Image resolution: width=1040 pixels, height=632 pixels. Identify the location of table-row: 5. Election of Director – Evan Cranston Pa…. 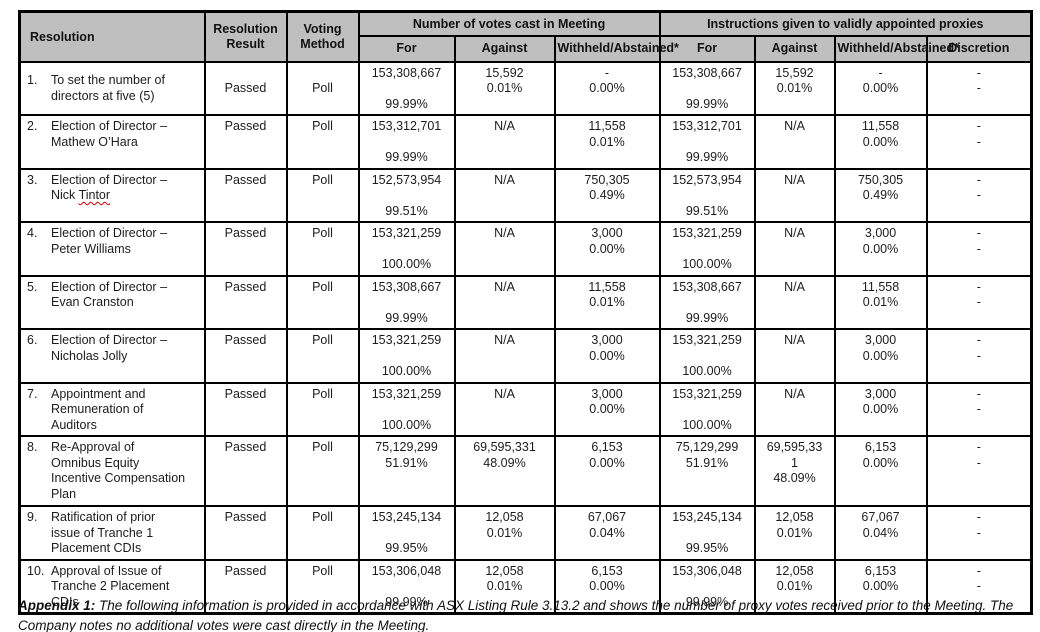
(525, 302).